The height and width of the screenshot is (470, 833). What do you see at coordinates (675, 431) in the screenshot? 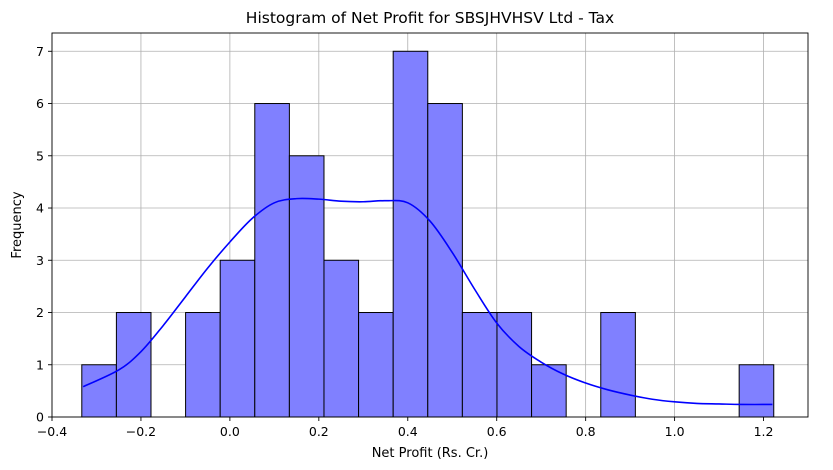
I see `x-tick-label: 1.0` at bounding box center [675, 431].